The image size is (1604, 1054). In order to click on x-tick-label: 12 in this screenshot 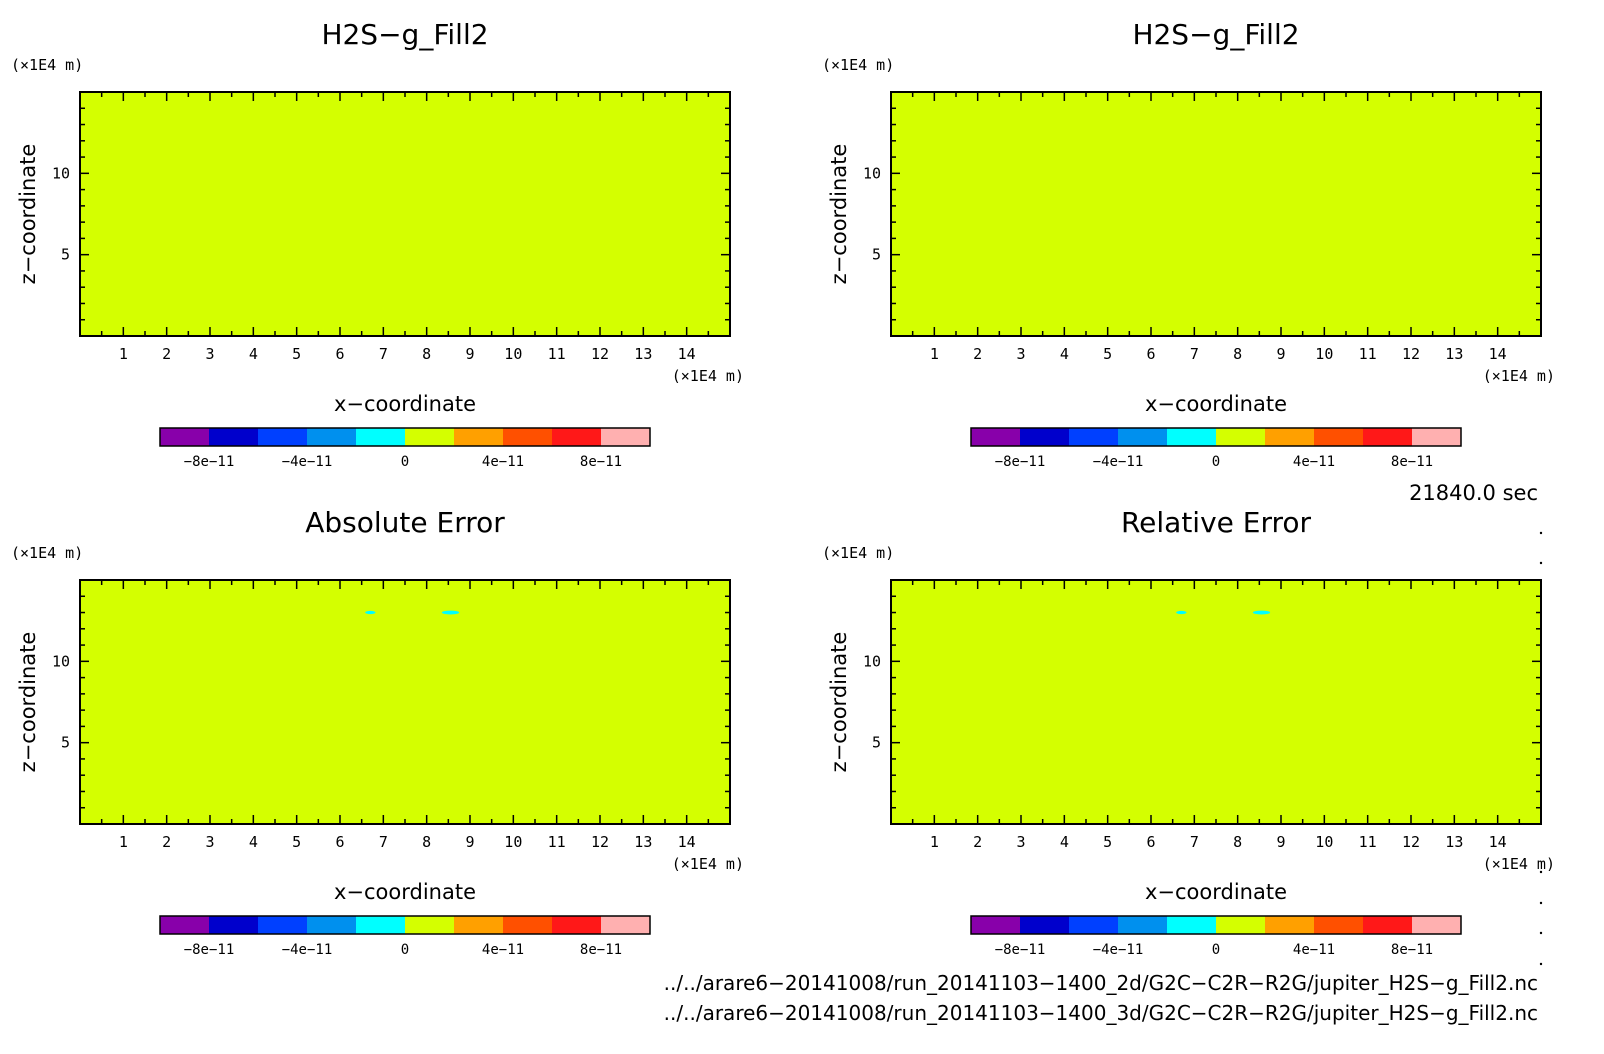, I will do `click(1411, 842)`.